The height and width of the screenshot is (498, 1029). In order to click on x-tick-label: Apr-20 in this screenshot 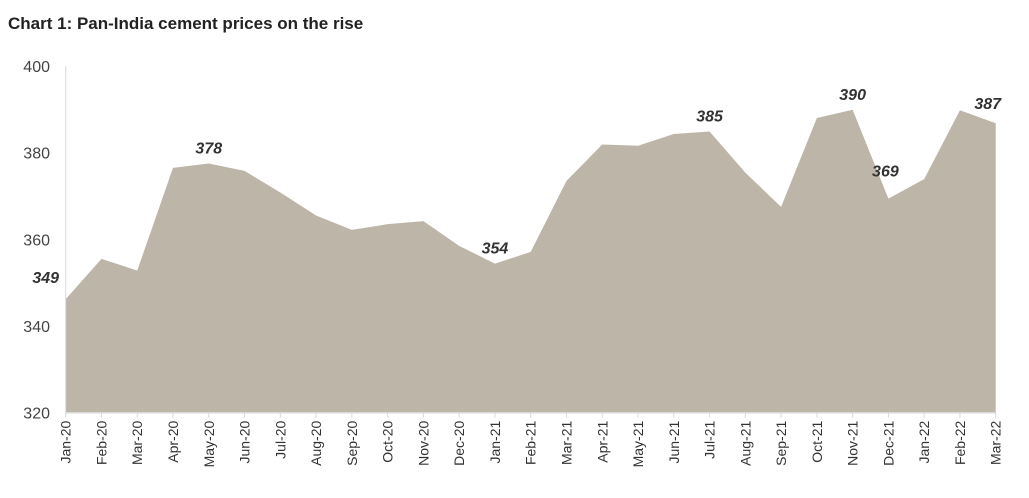, I will do `click(173, 441)`.